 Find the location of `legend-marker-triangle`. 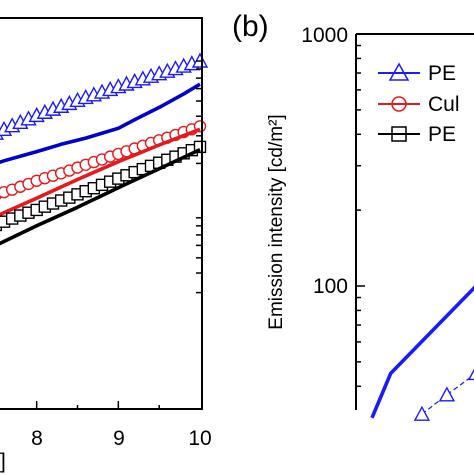

legend-marker-triangle is located at coordinates (399, 71).